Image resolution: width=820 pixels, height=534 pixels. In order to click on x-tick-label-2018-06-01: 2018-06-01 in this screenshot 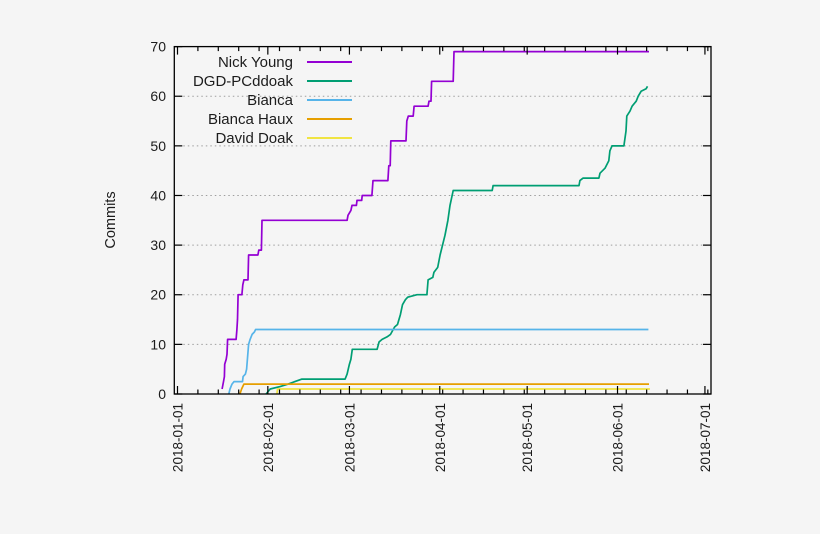, I will do `click(618, 437)`.